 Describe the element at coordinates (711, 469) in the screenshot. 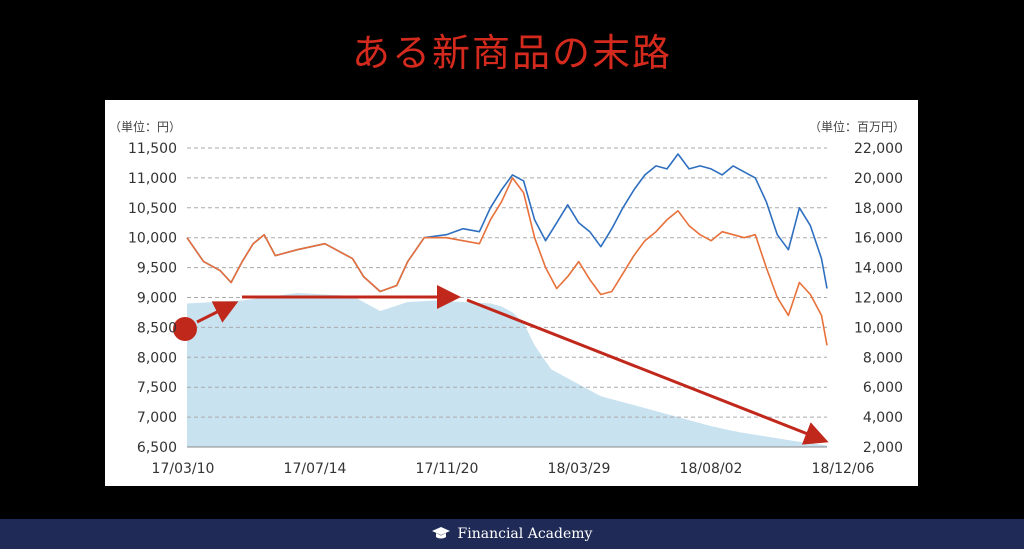

I see `x-tick-label: 18/08/02` at that location.